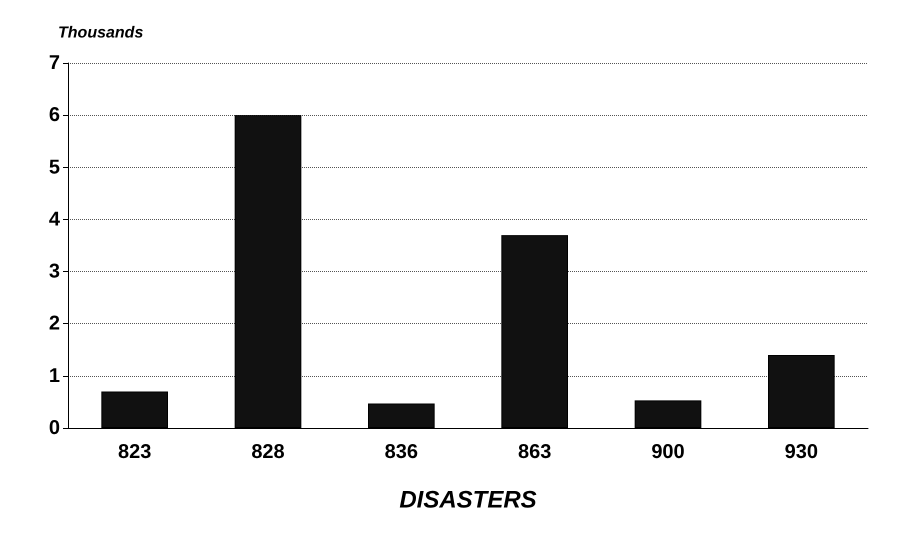 Image resolution: width=904 pixels, height=544 pixels. What do you see at coordinates (535, 452) in the screenshot?
I see `x-tick-label: 863` at bounding box center [535, 452].